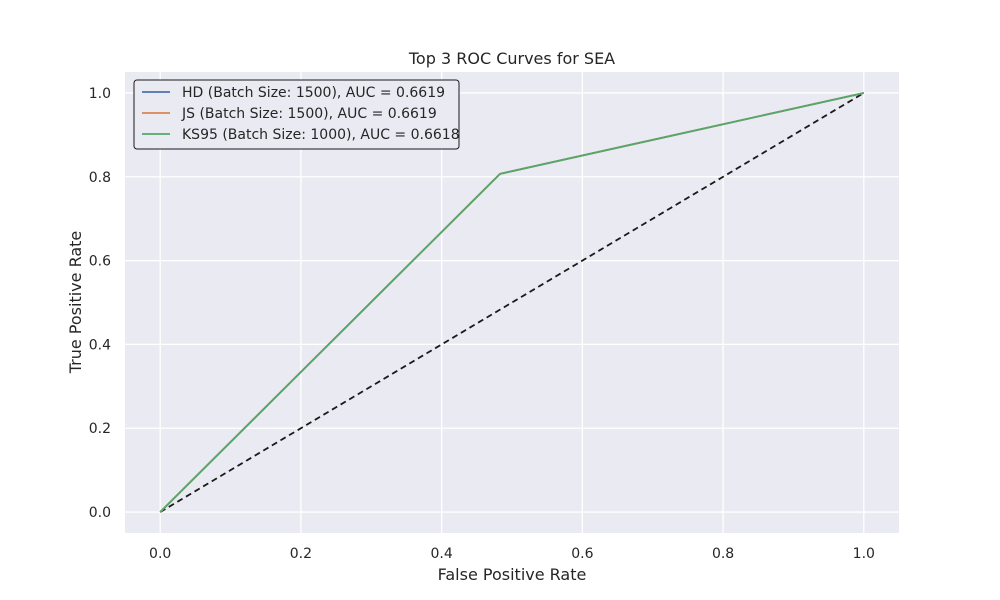 The height and width of the screenshot is (600, 1000). I want to click on y-tick-label: 0.0, so click(100, 513).